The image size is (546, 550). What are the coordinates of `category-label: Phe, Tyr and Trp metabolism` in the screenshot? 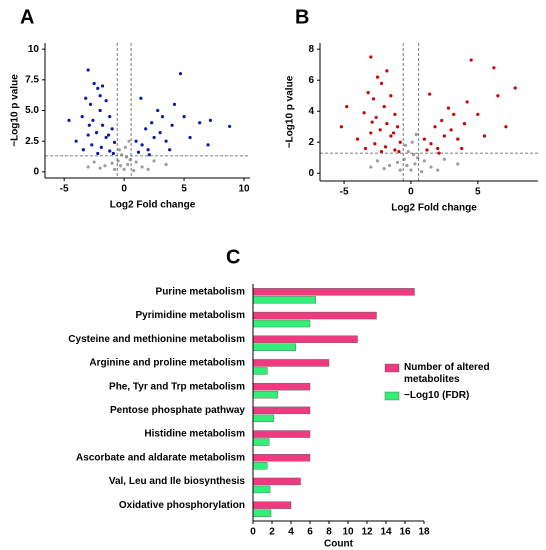 It's located at (177, 386).